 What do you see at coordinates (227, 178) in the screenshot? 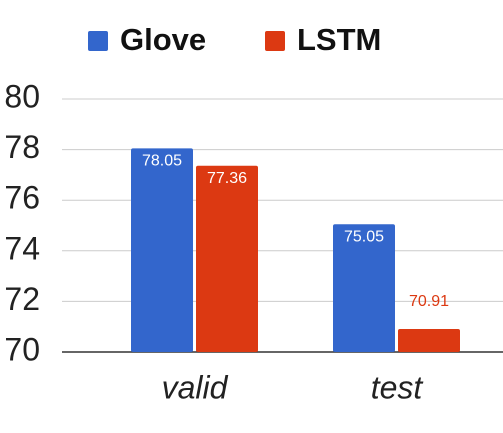
I see `value-label: 77.36` at bounding box center [227, 178].